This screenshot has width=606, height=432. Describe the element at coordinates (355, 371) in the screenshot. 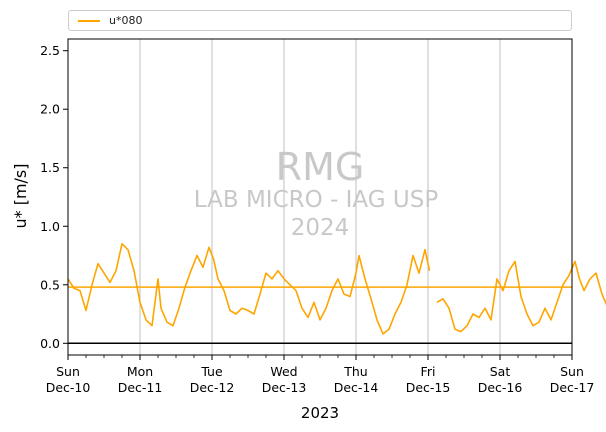

I see `x-tick-label-day: Thu` at that location.